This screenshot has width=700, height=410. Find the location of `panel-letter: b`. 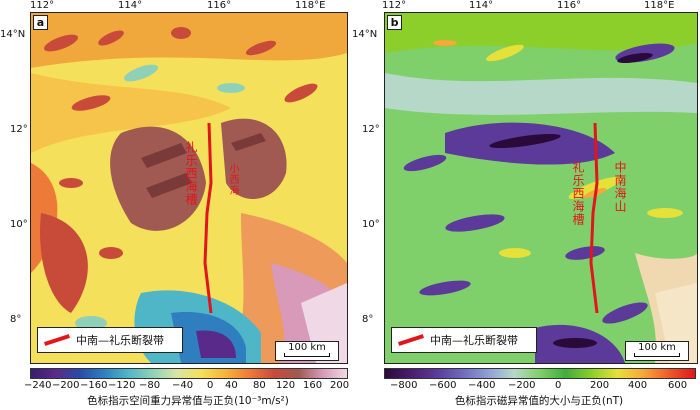

panel-letter: b is located at coordinates (394, 22).